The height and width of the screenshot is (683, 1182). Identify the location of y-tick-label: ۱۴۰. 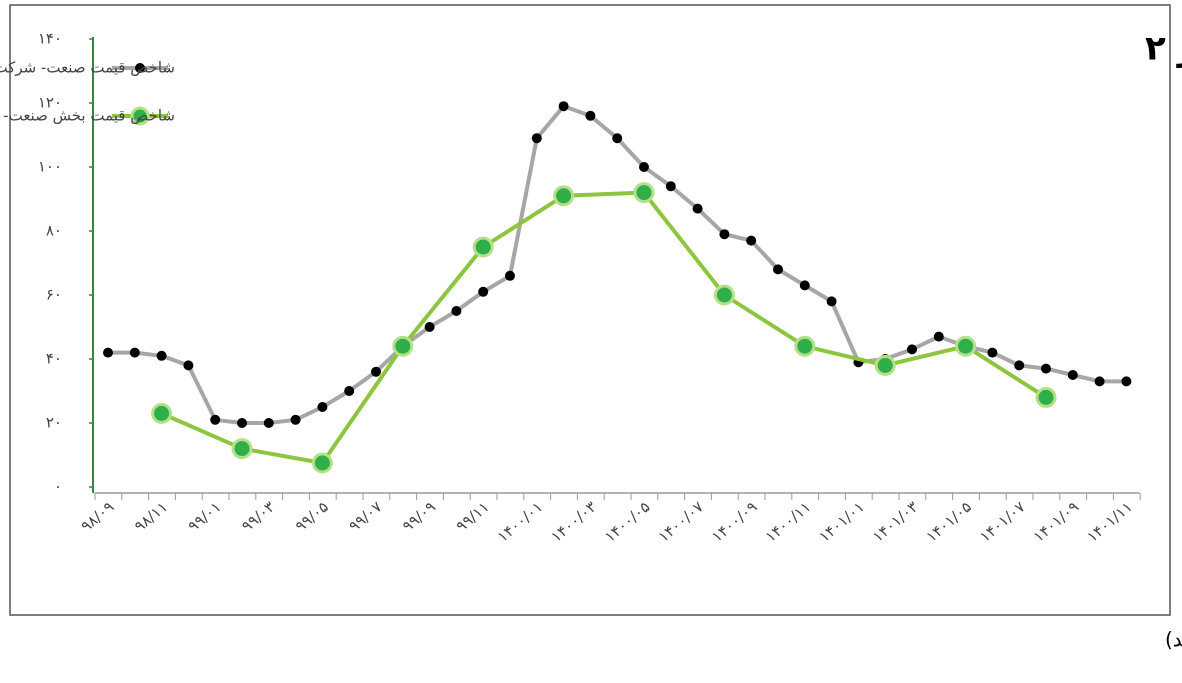
(50, 39).